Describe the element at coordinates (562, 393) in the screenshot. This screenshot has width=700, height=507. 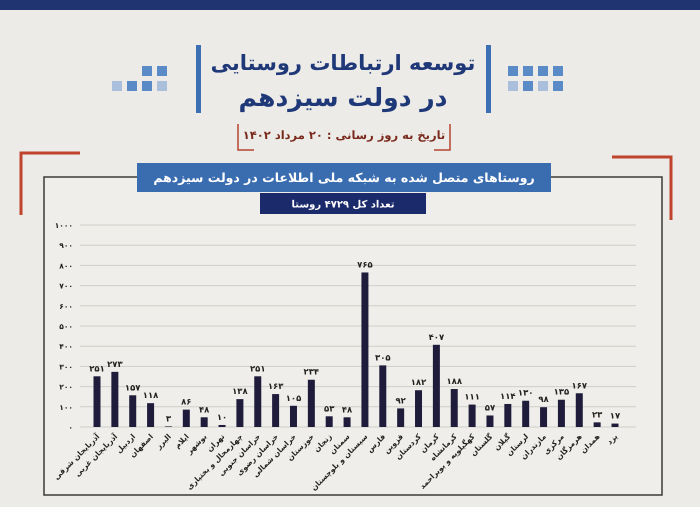
I see `data-label: ۱۳۵` at that location.